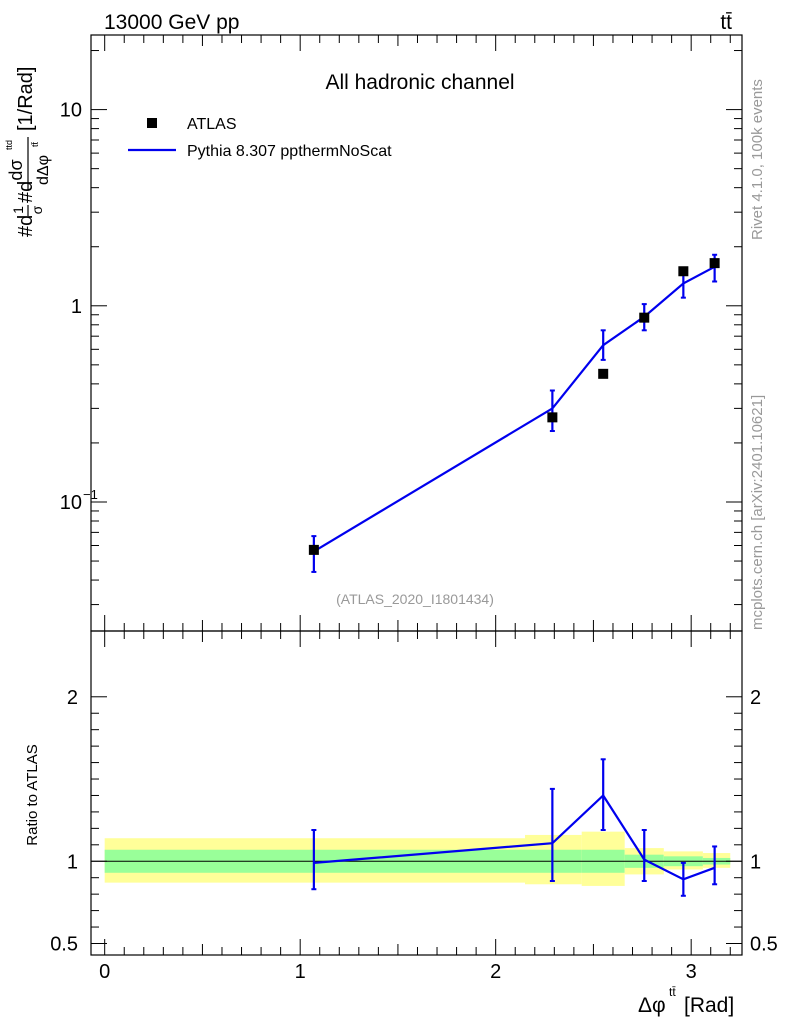  I want to click on x-tick-label: 2, so click(495, 972).